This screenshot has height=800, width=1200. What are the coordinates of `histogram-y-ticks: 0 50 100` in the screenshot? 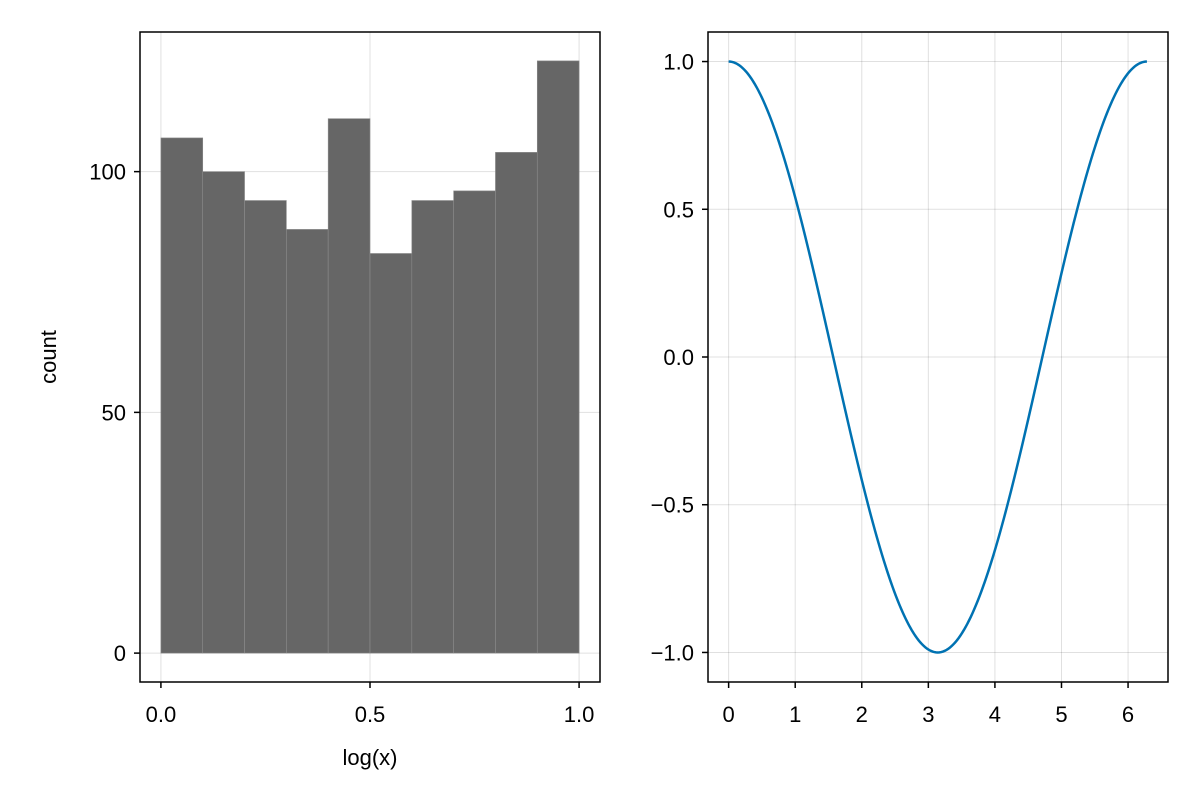 It's located at (114, 413).